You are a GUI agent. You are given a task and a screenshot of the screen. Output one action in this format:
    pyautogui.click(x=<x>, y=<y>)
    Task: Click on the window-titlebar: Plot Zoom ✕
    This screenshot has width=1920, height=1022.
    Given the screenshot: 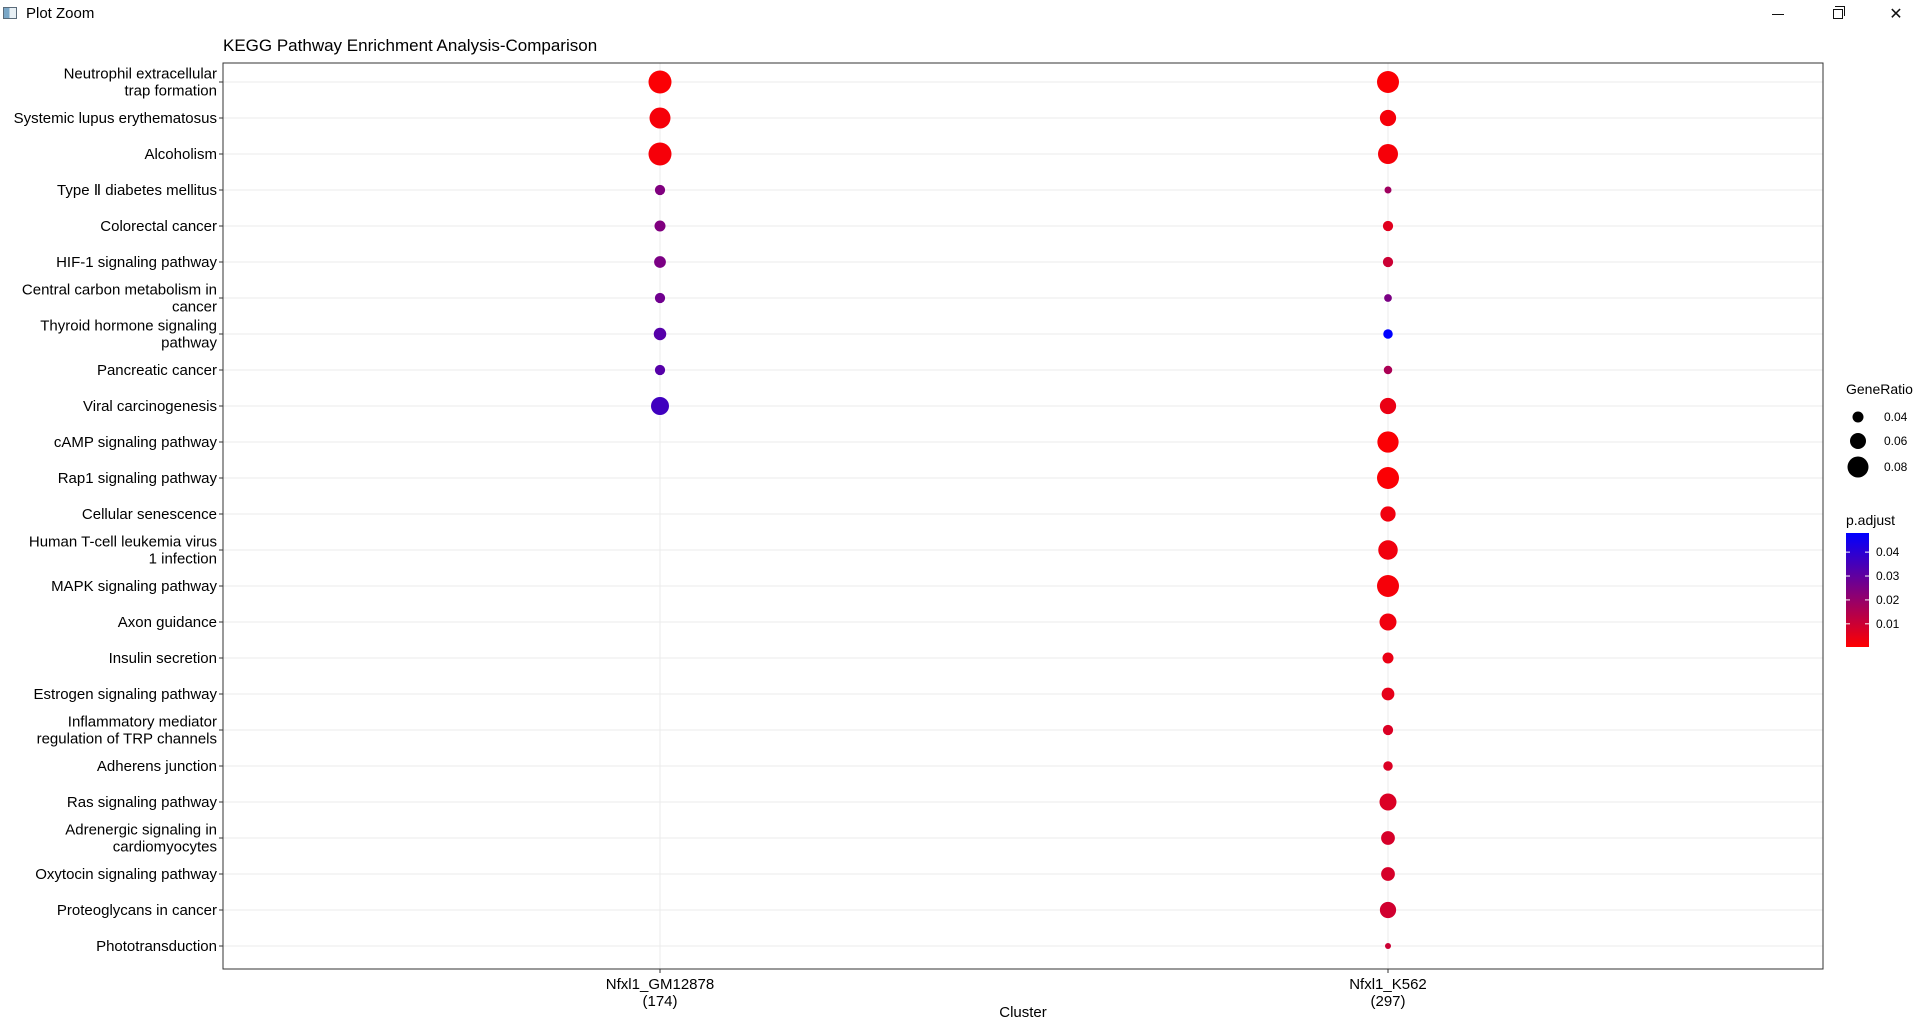 What is the action you would take?
    pyautogui.click(x=960, y=14)
    